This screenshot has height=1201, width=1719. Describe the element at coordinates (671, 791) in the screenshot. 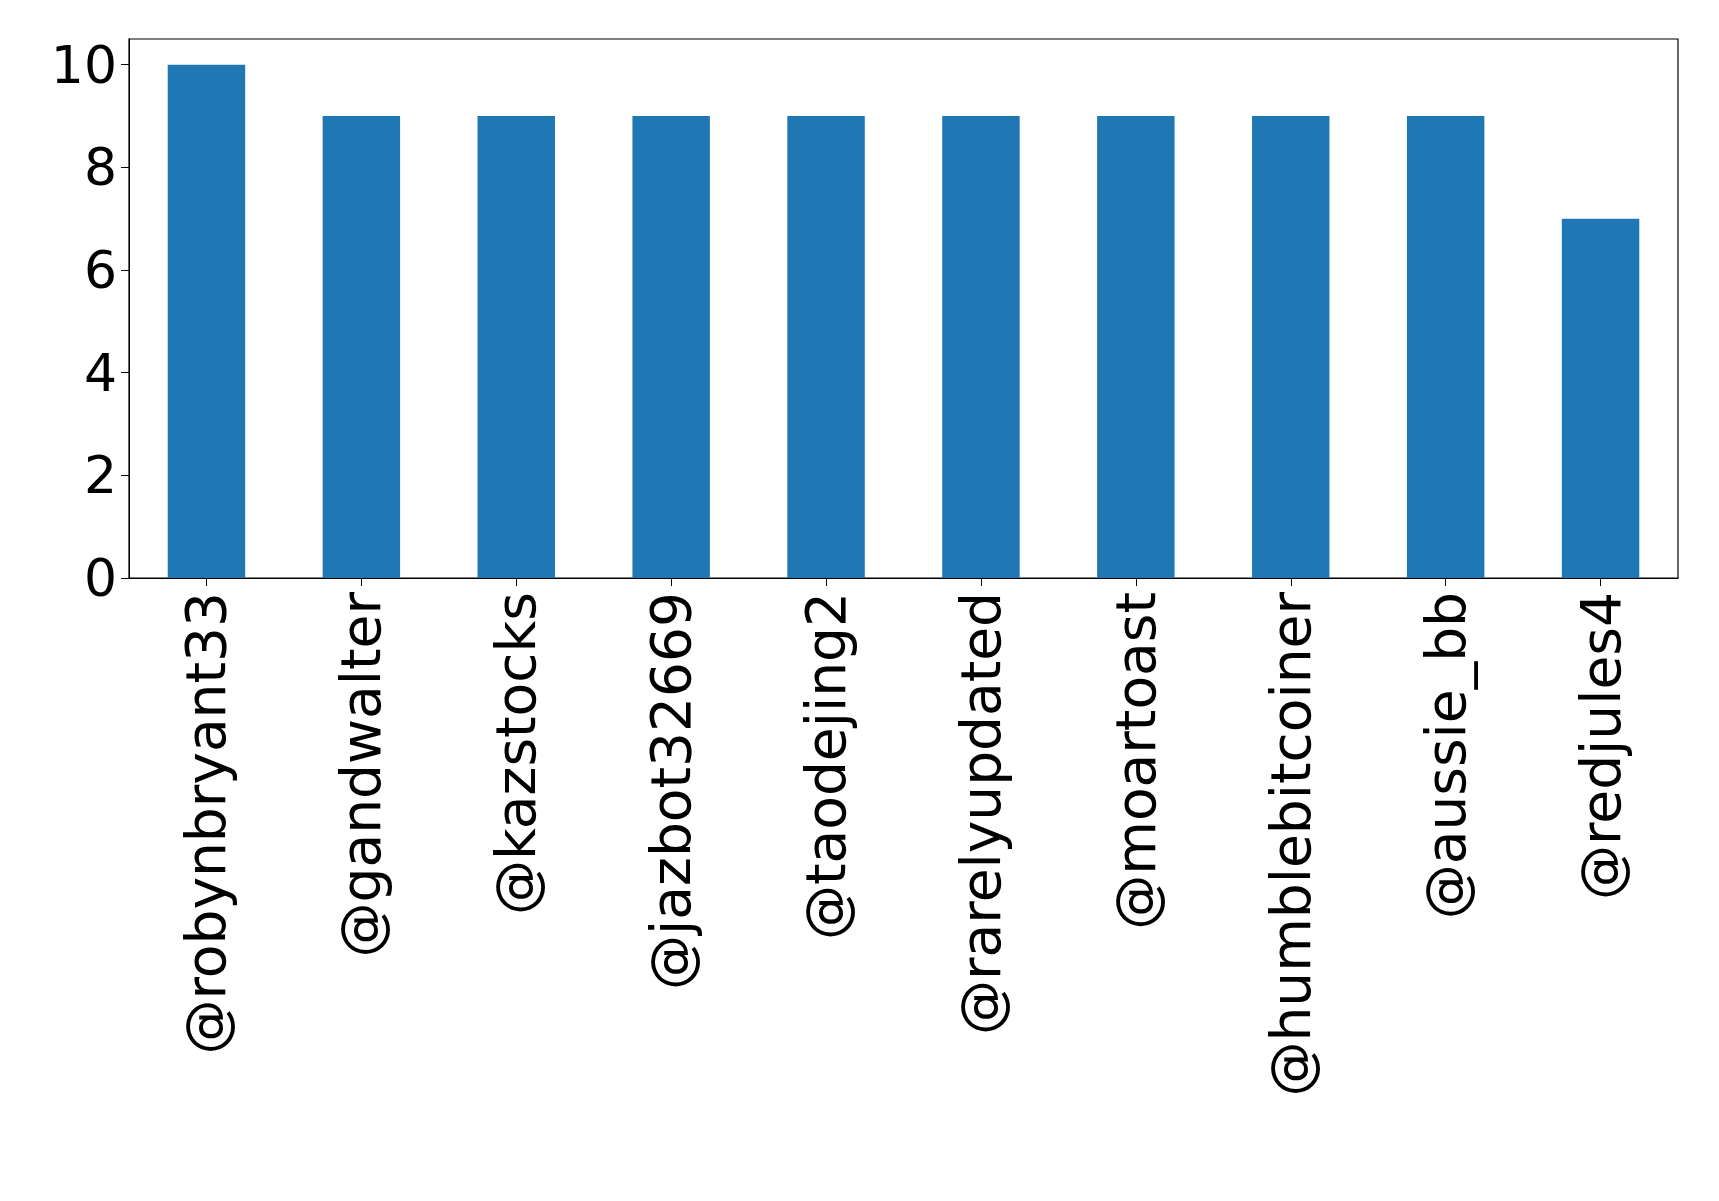

I see `x-tick-label: @jazbot32669` at that location.